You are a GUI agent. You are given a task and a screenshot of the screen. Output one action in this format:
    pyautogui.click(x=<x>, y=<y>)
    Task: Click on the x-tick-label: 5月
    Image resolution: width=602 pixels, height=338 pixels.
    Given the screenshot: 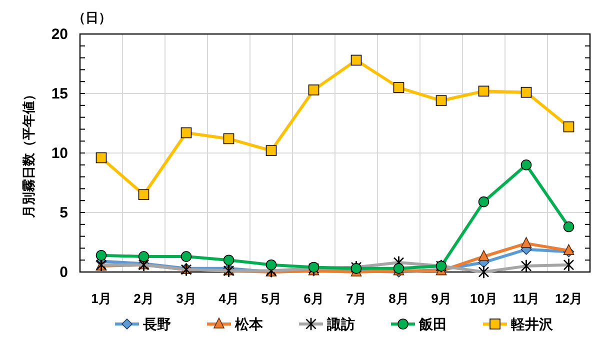 What is the action you would take?
    pyautogui.click(x=271, y=298)
    